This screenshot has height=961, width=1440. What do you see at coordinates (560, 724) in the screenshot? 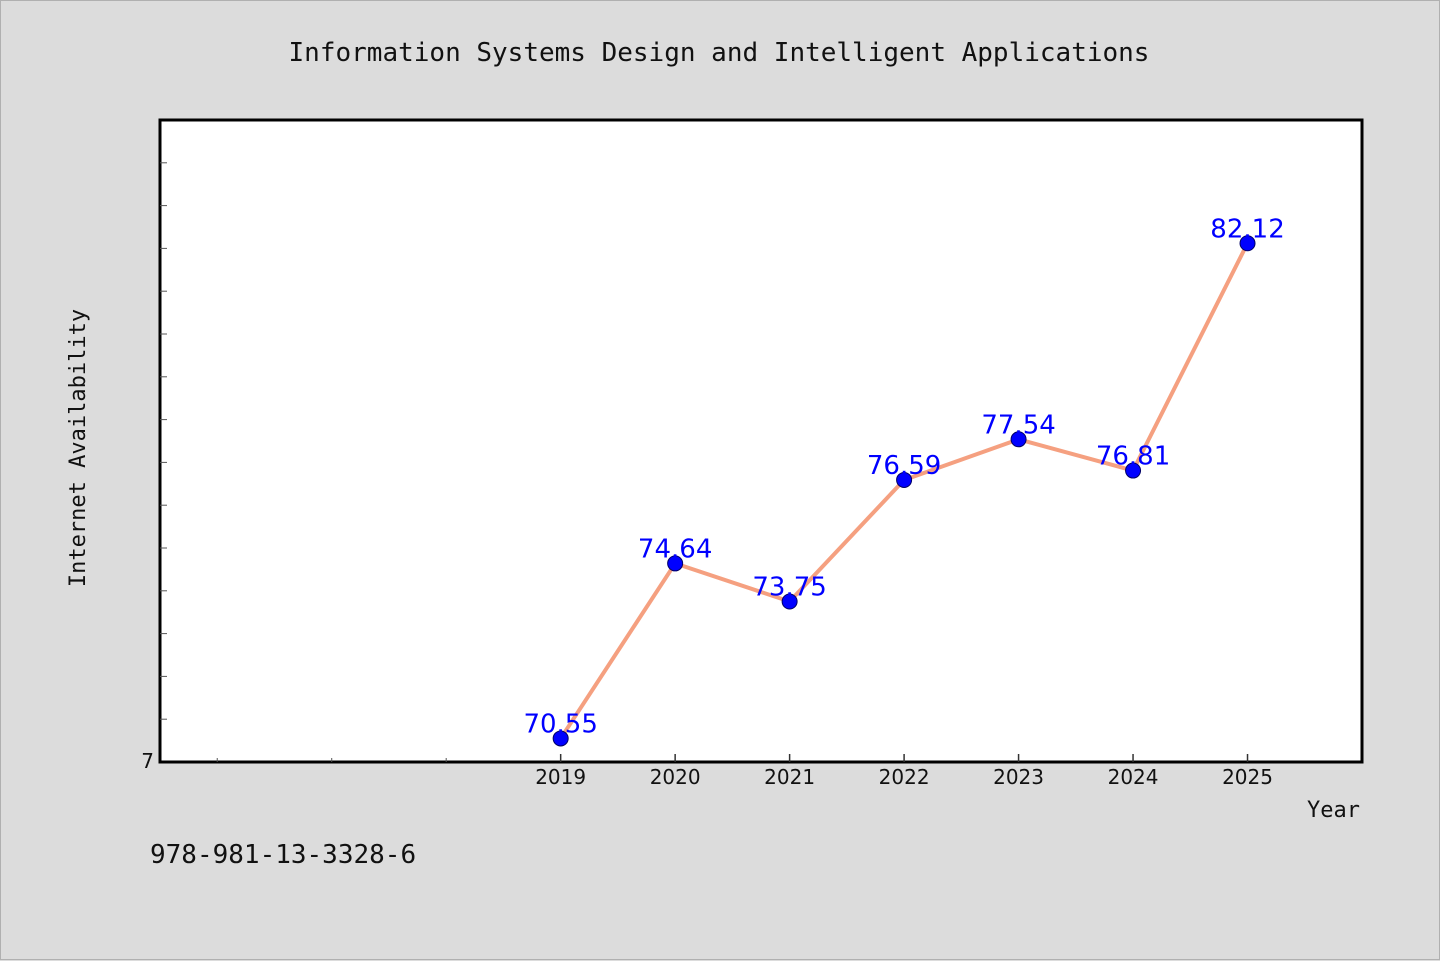
I see `data-label: 70.55` at bounding box center [560, 724].